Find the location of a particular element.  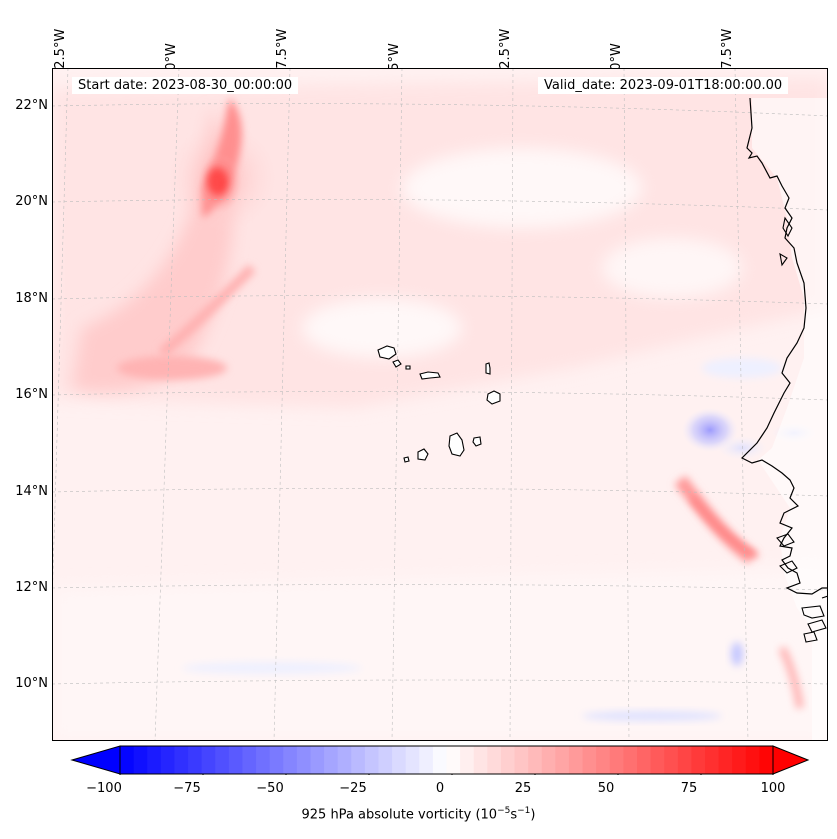

colorbar-segments is located at coordinates (447, 760).